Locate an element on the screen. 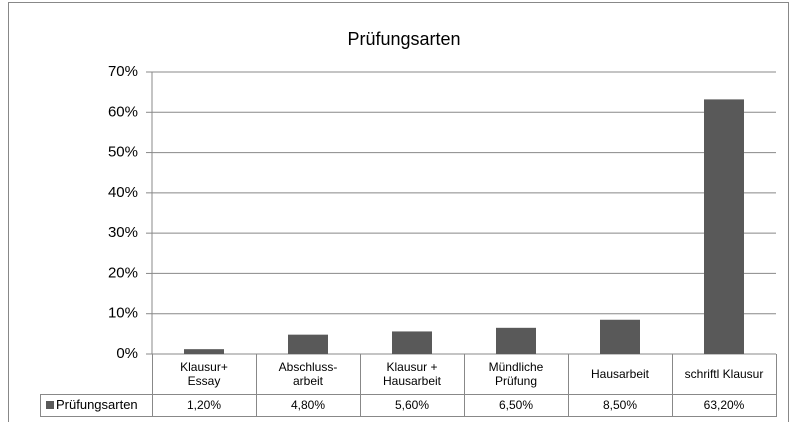  y-tick-label: 60% is located at coordinates (123, 111).